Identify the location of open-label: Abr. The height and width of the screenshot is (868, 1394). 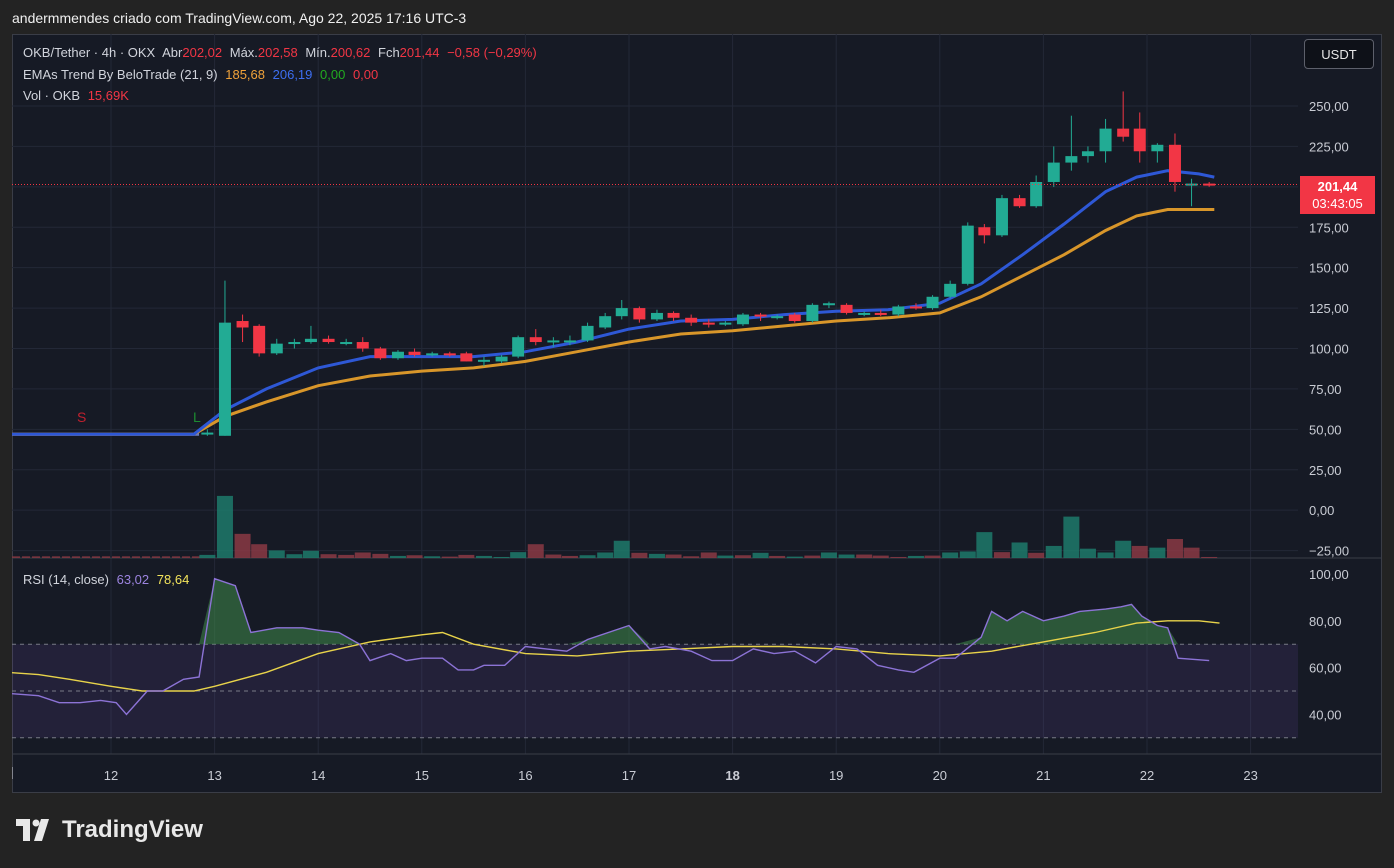
(172, 52).